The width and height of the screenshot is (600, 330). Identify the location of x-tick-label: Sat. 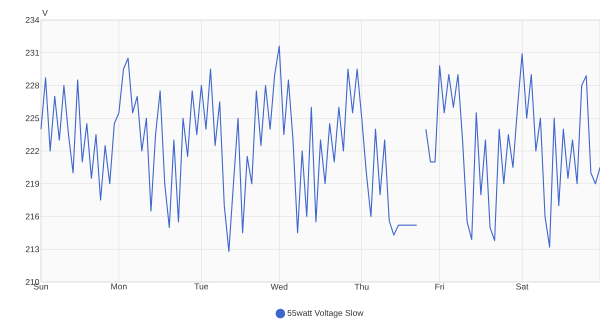
(522, 287).